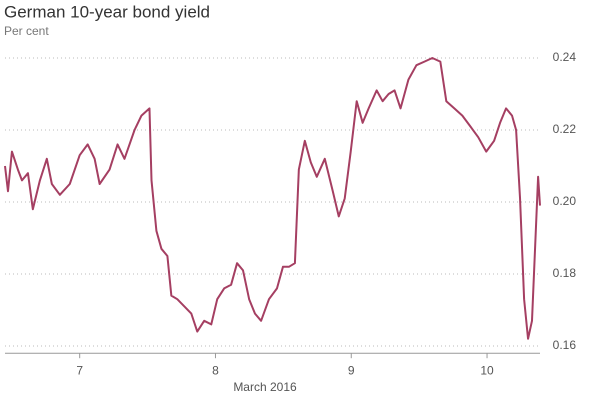  What do you see at coordinates (351, 370) in the screenshot?
I see `x-tick-label: 9` at bounding box center [351, 370].